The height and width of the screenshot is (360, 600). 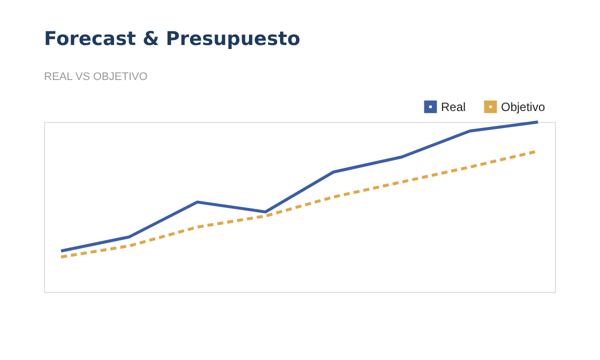 I want to click on legend-label: Real, so click(x=453, y=107).